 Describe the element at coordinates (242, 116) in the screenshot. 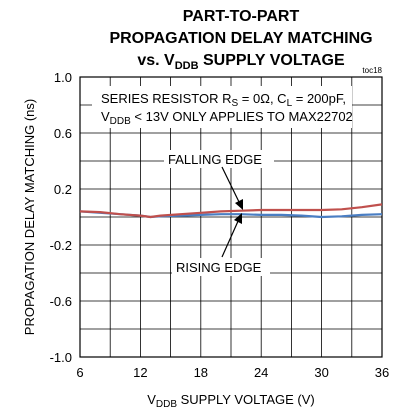

I see `note-line-2-suffix: < 13V ONLY APPLIES TO MAX22702` at that location.